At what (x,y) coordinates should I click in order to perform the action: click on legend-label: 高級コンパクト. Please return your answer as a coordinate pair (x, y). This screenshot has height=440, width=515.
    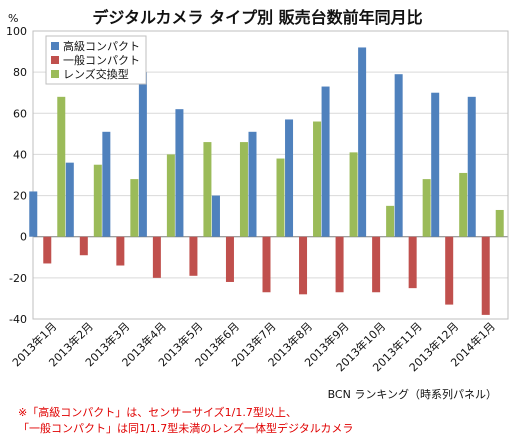
    Looking at the image, I should click on (101, 46).